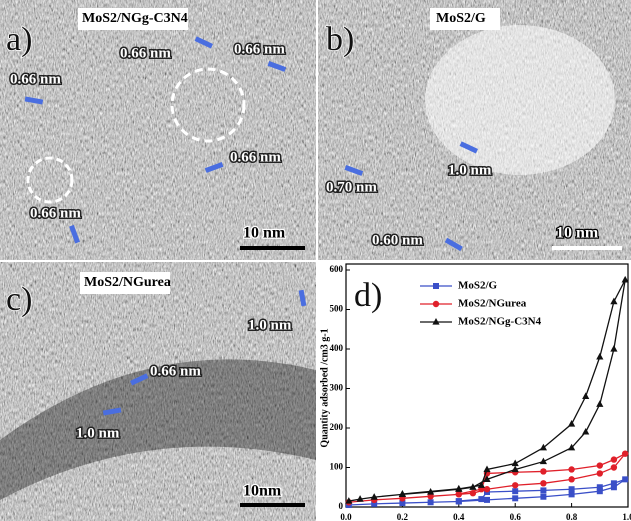 Image resolution: width=631 pixels, height=521 pixels. What do you see at coordinates (19, 299) in the screenshot?
I see `panel-label: c)` at bounding box center [19, 299].